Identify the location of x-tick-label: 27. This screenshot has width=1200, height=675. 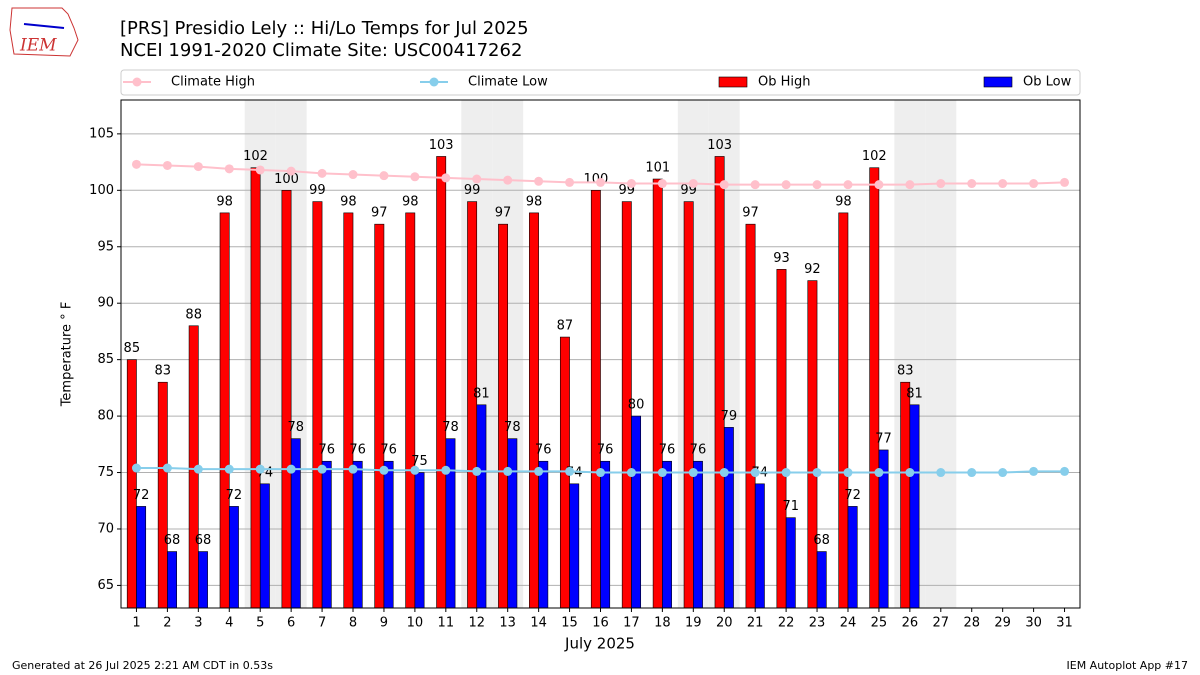
(941, 623).